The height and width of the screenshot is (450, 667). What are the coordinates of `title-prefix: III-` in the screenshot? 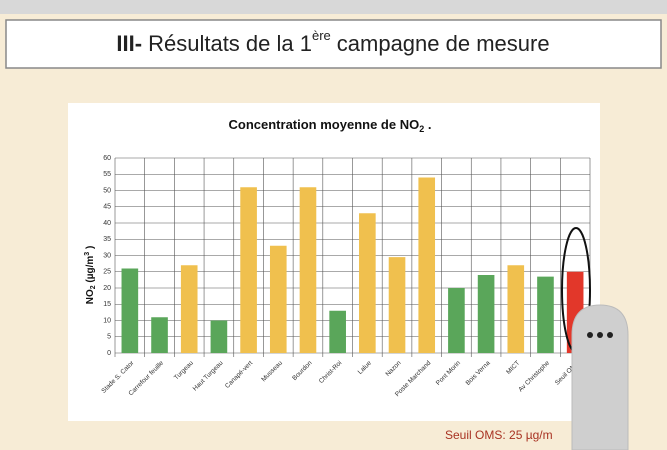 It's located at (129, 43).